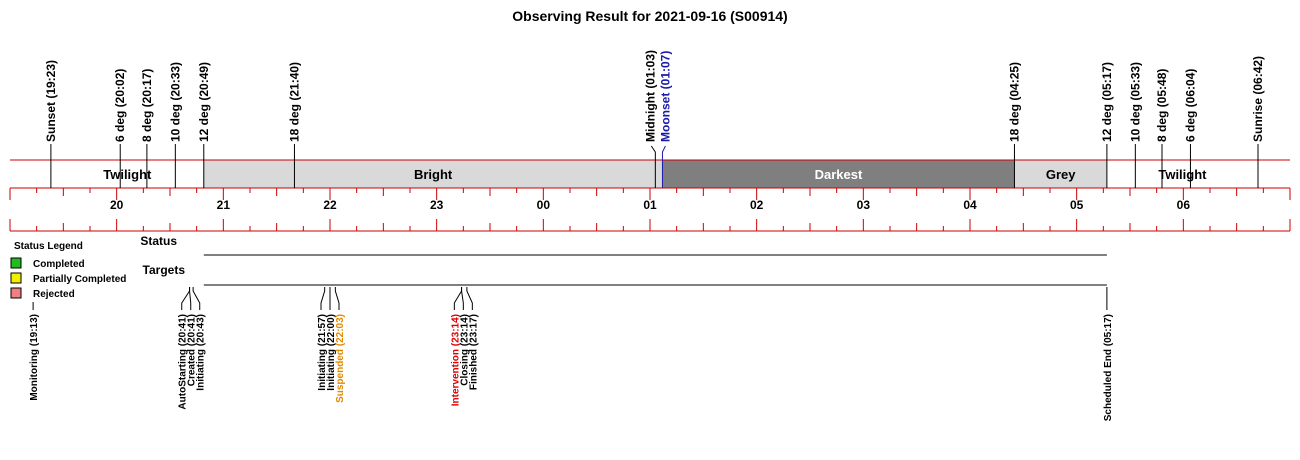  I want to click on status-event-label: Finished (23:17), so click(473, 352).